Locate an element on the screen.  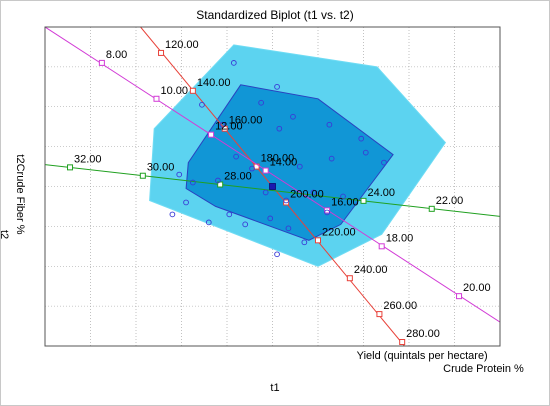
variable-axis-tick-label: 140.00 is located at coordinates (214, 83).